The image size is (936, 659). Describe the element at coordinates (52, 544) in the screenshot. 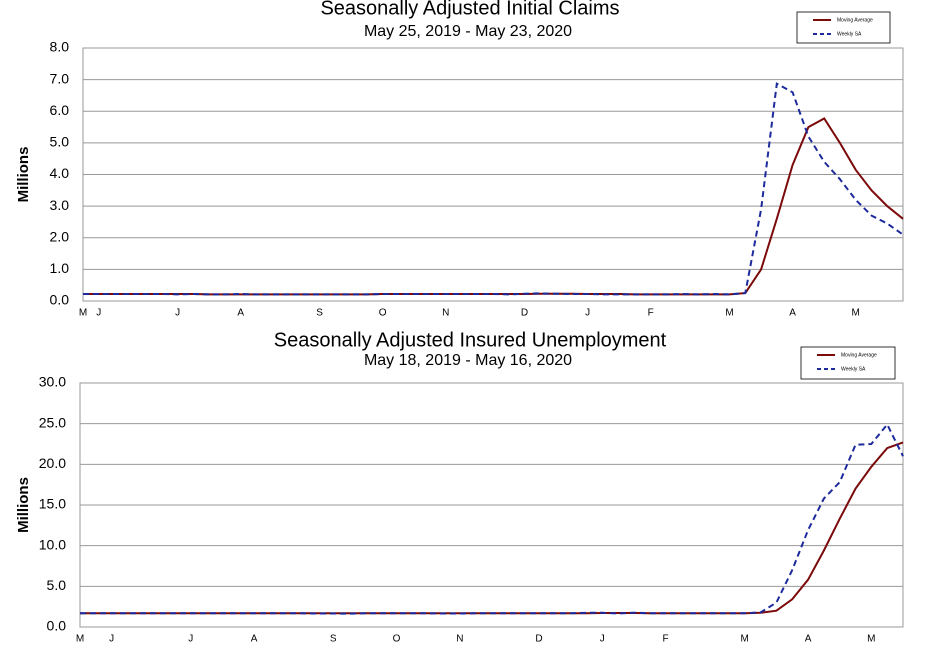

I see `y-tick-label: 10.0` at that location.